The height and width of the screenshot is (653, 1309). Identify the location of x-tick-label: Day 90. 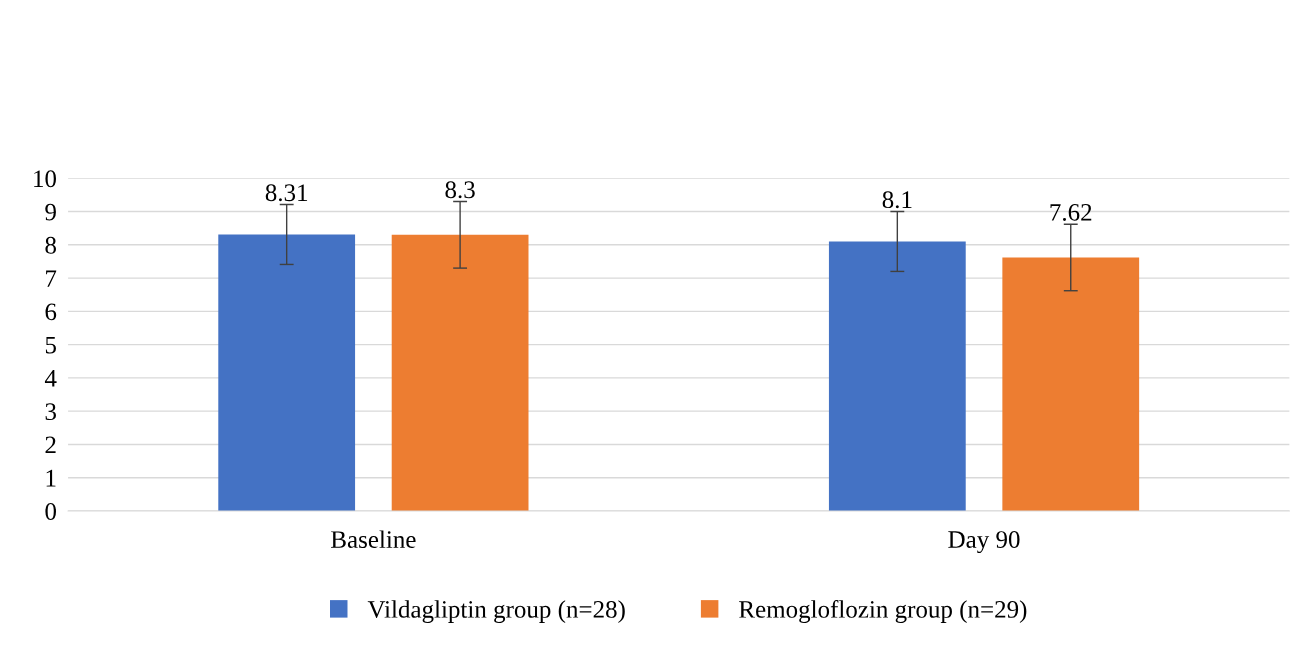
(984, 542).